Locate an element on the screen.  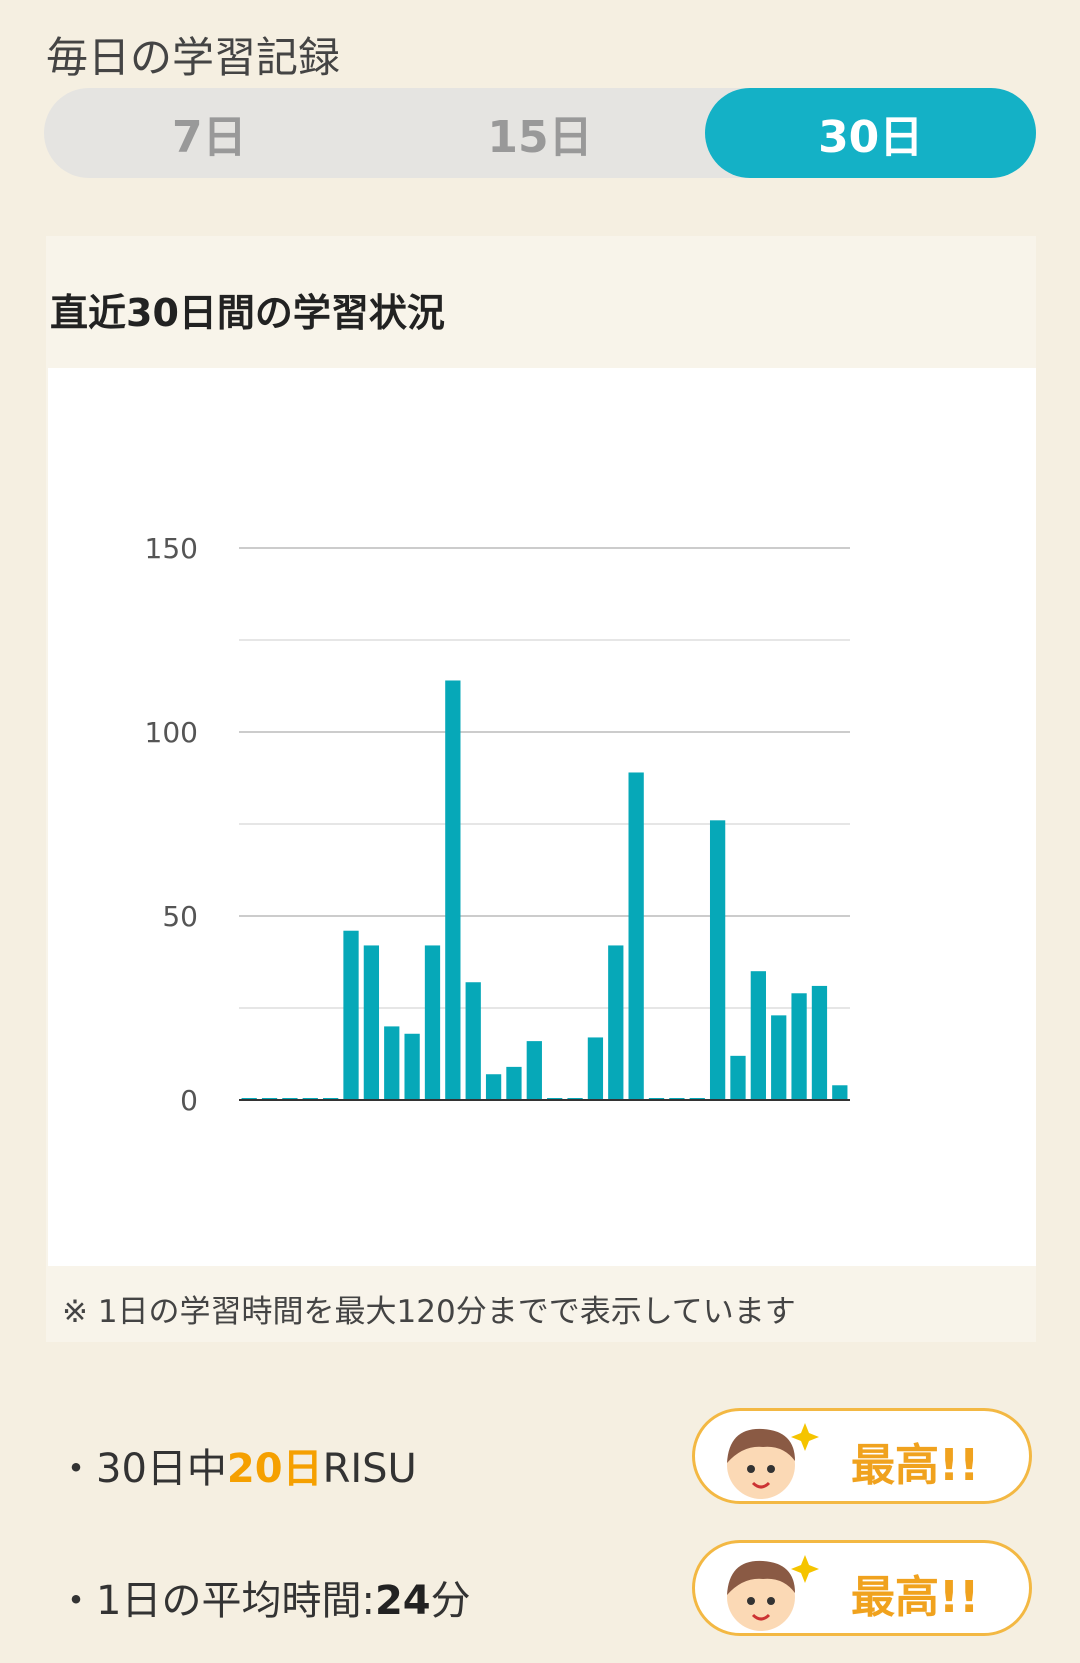
tab-15-days: 15日 is located at coordinates (540, 137).